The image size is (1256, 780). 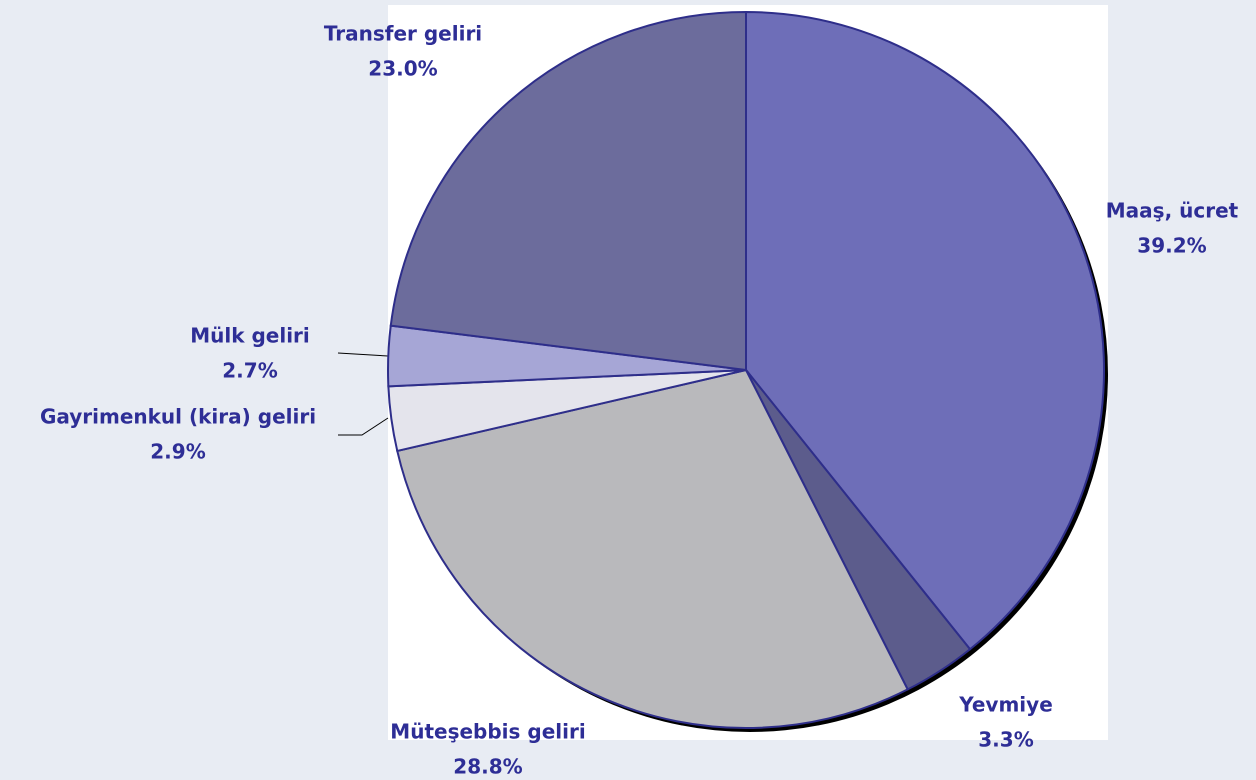 I want to click on slice-value: 2.9%, so click(x=177, y=452).